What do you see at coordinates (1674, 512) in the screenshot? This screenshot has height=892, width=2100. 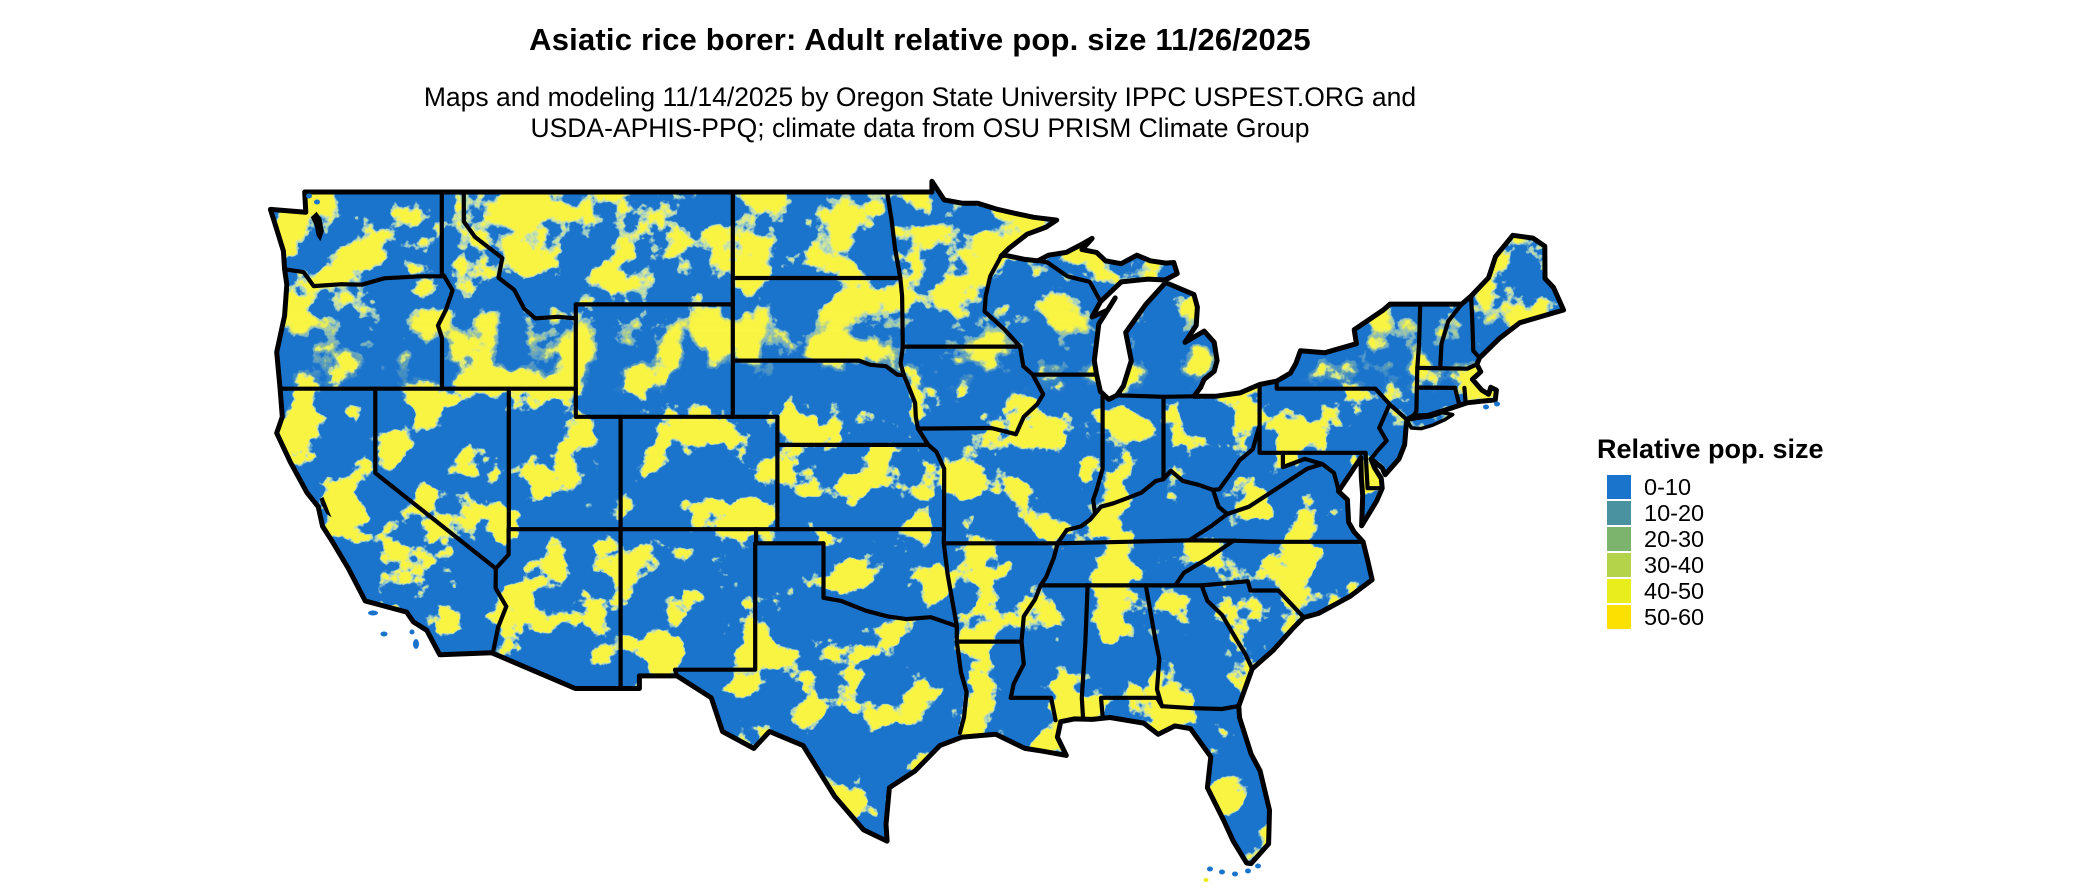 I see `legend-label: 10-20` at bounding box center [1674, 512].